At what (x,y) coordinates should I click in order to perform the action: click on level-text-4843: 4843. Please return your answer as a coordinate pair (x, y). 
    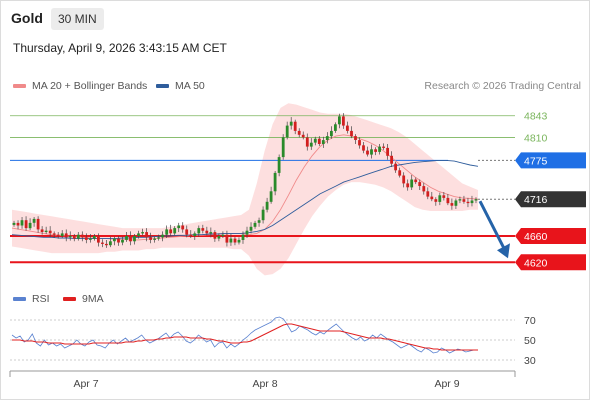
    Looking at the image, I should click on (536, 117).